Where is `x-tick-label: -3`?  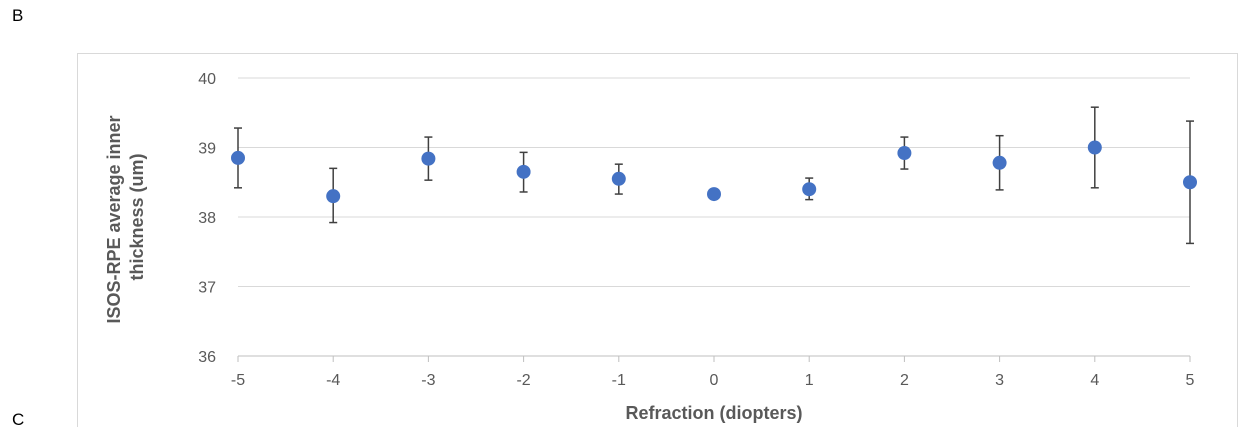
x-tick-label: -3 is located at coordinates (428, 380).